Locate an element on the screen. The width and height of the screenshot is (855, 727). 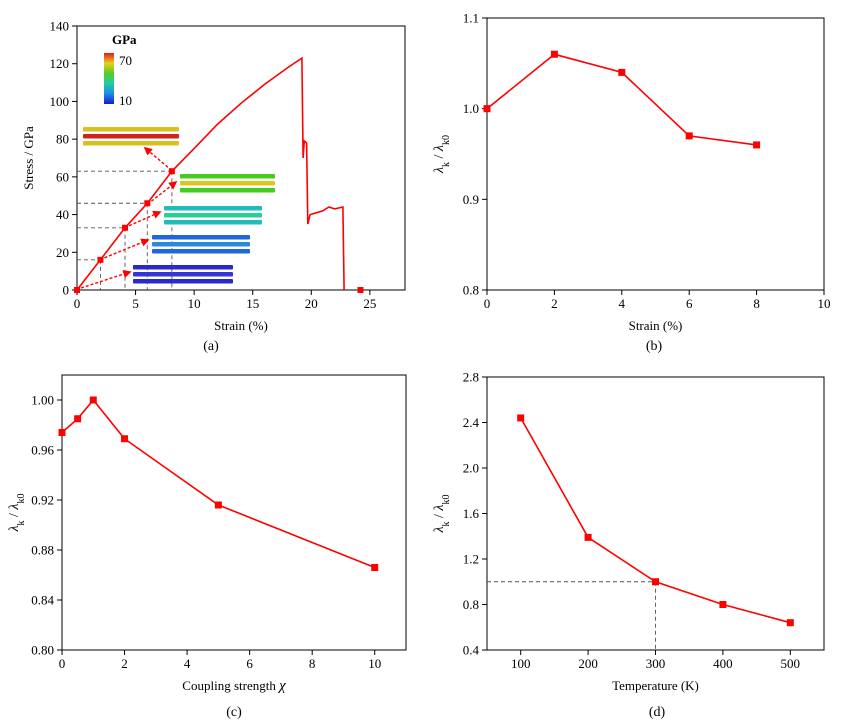
y-tick-label: 0.96 is located at coordinates (42, 450).